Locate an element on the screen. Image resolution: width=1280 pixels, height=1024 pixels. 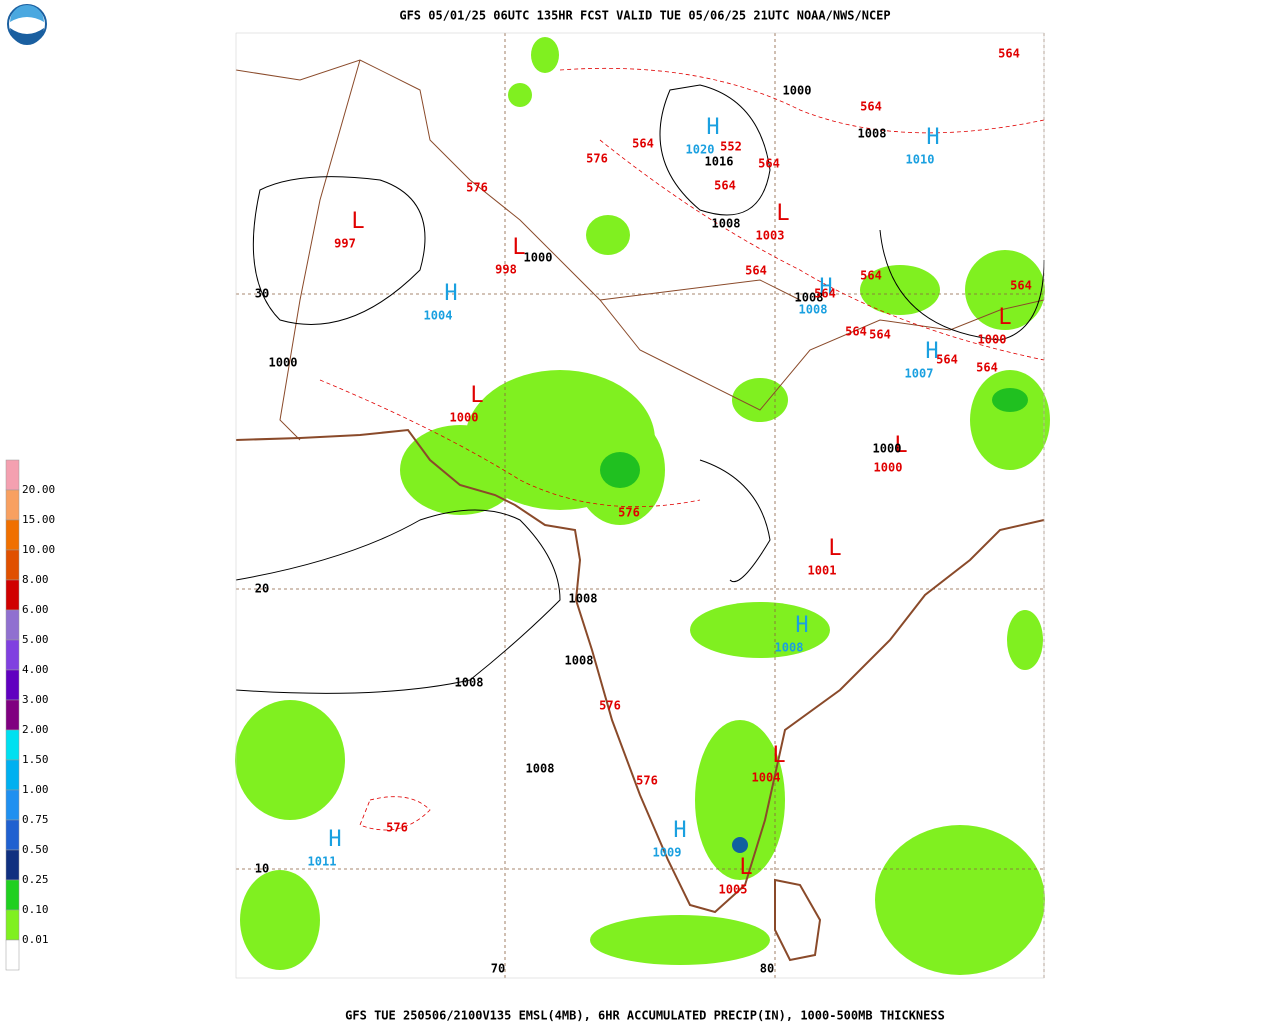
pressure-value: 997 is located at coordinates (345, 244).